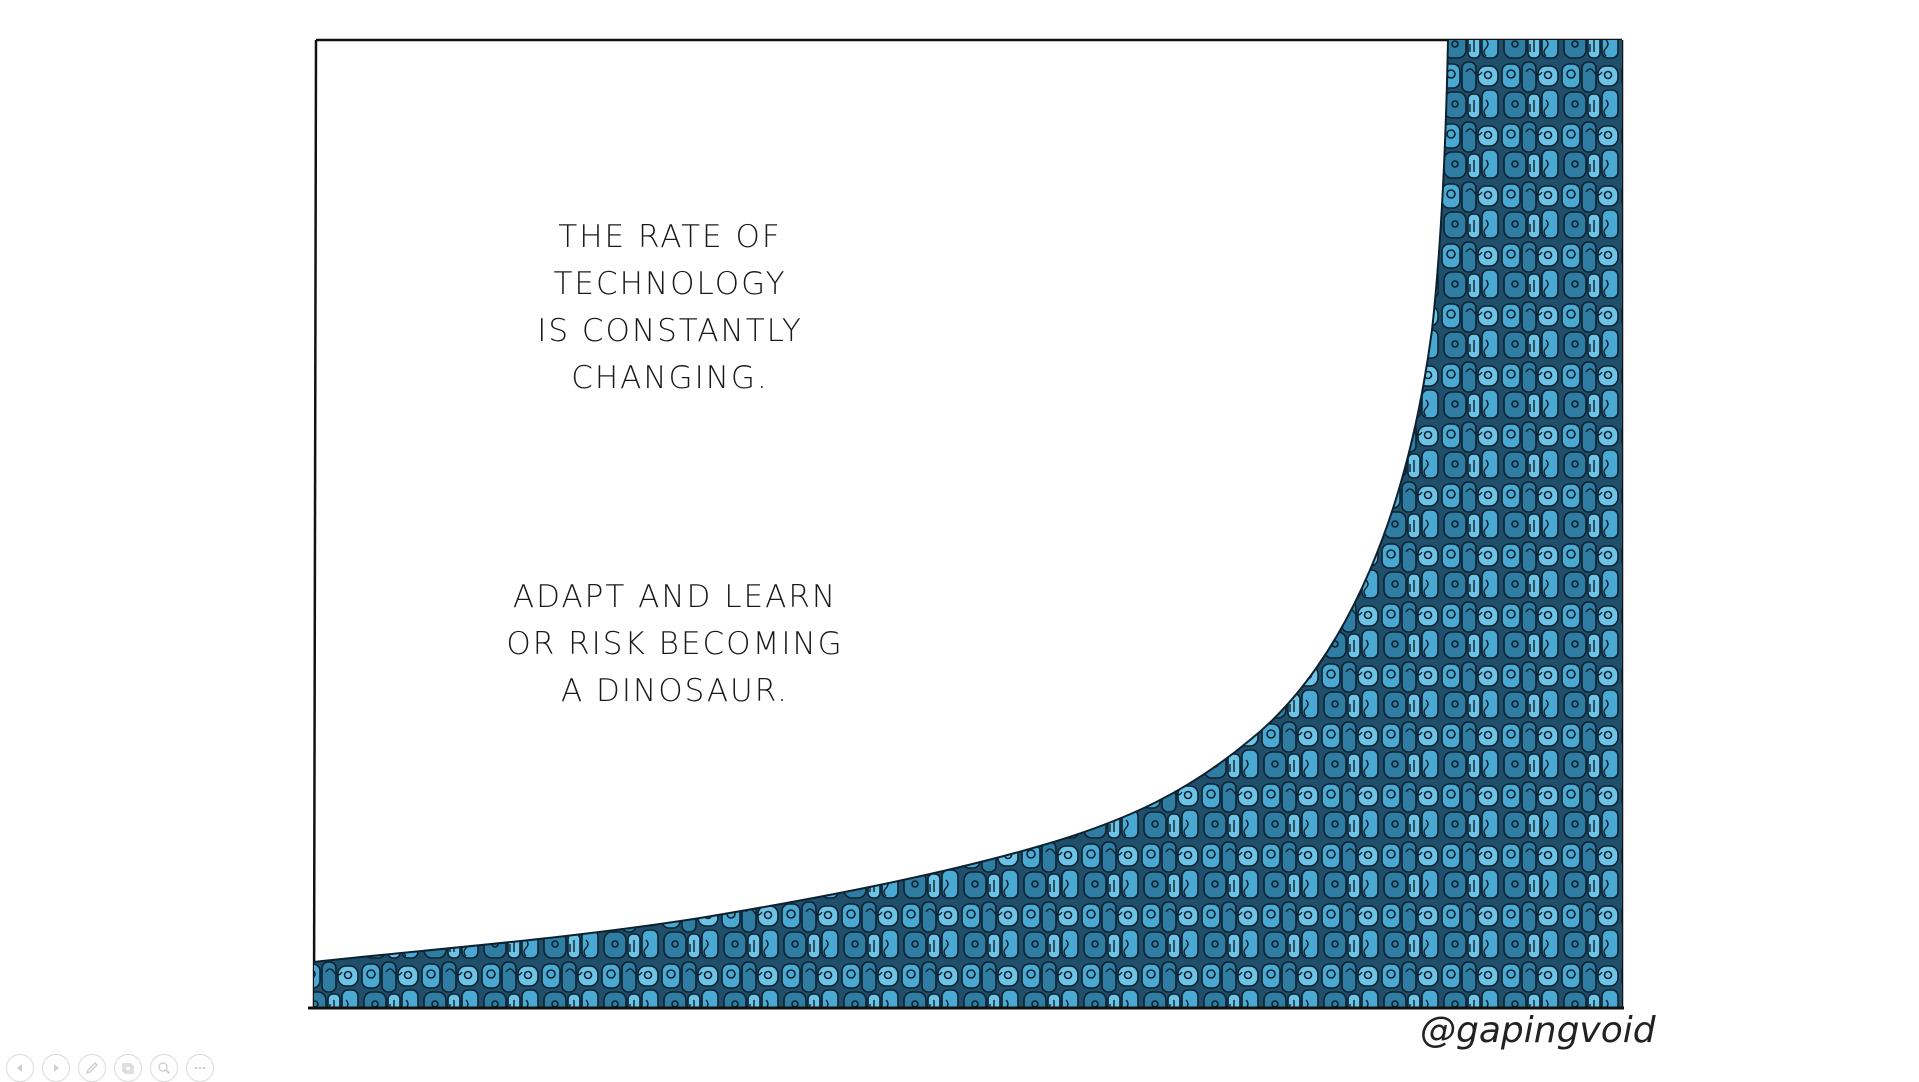  I want to click on frame-left, so click(315, 524).